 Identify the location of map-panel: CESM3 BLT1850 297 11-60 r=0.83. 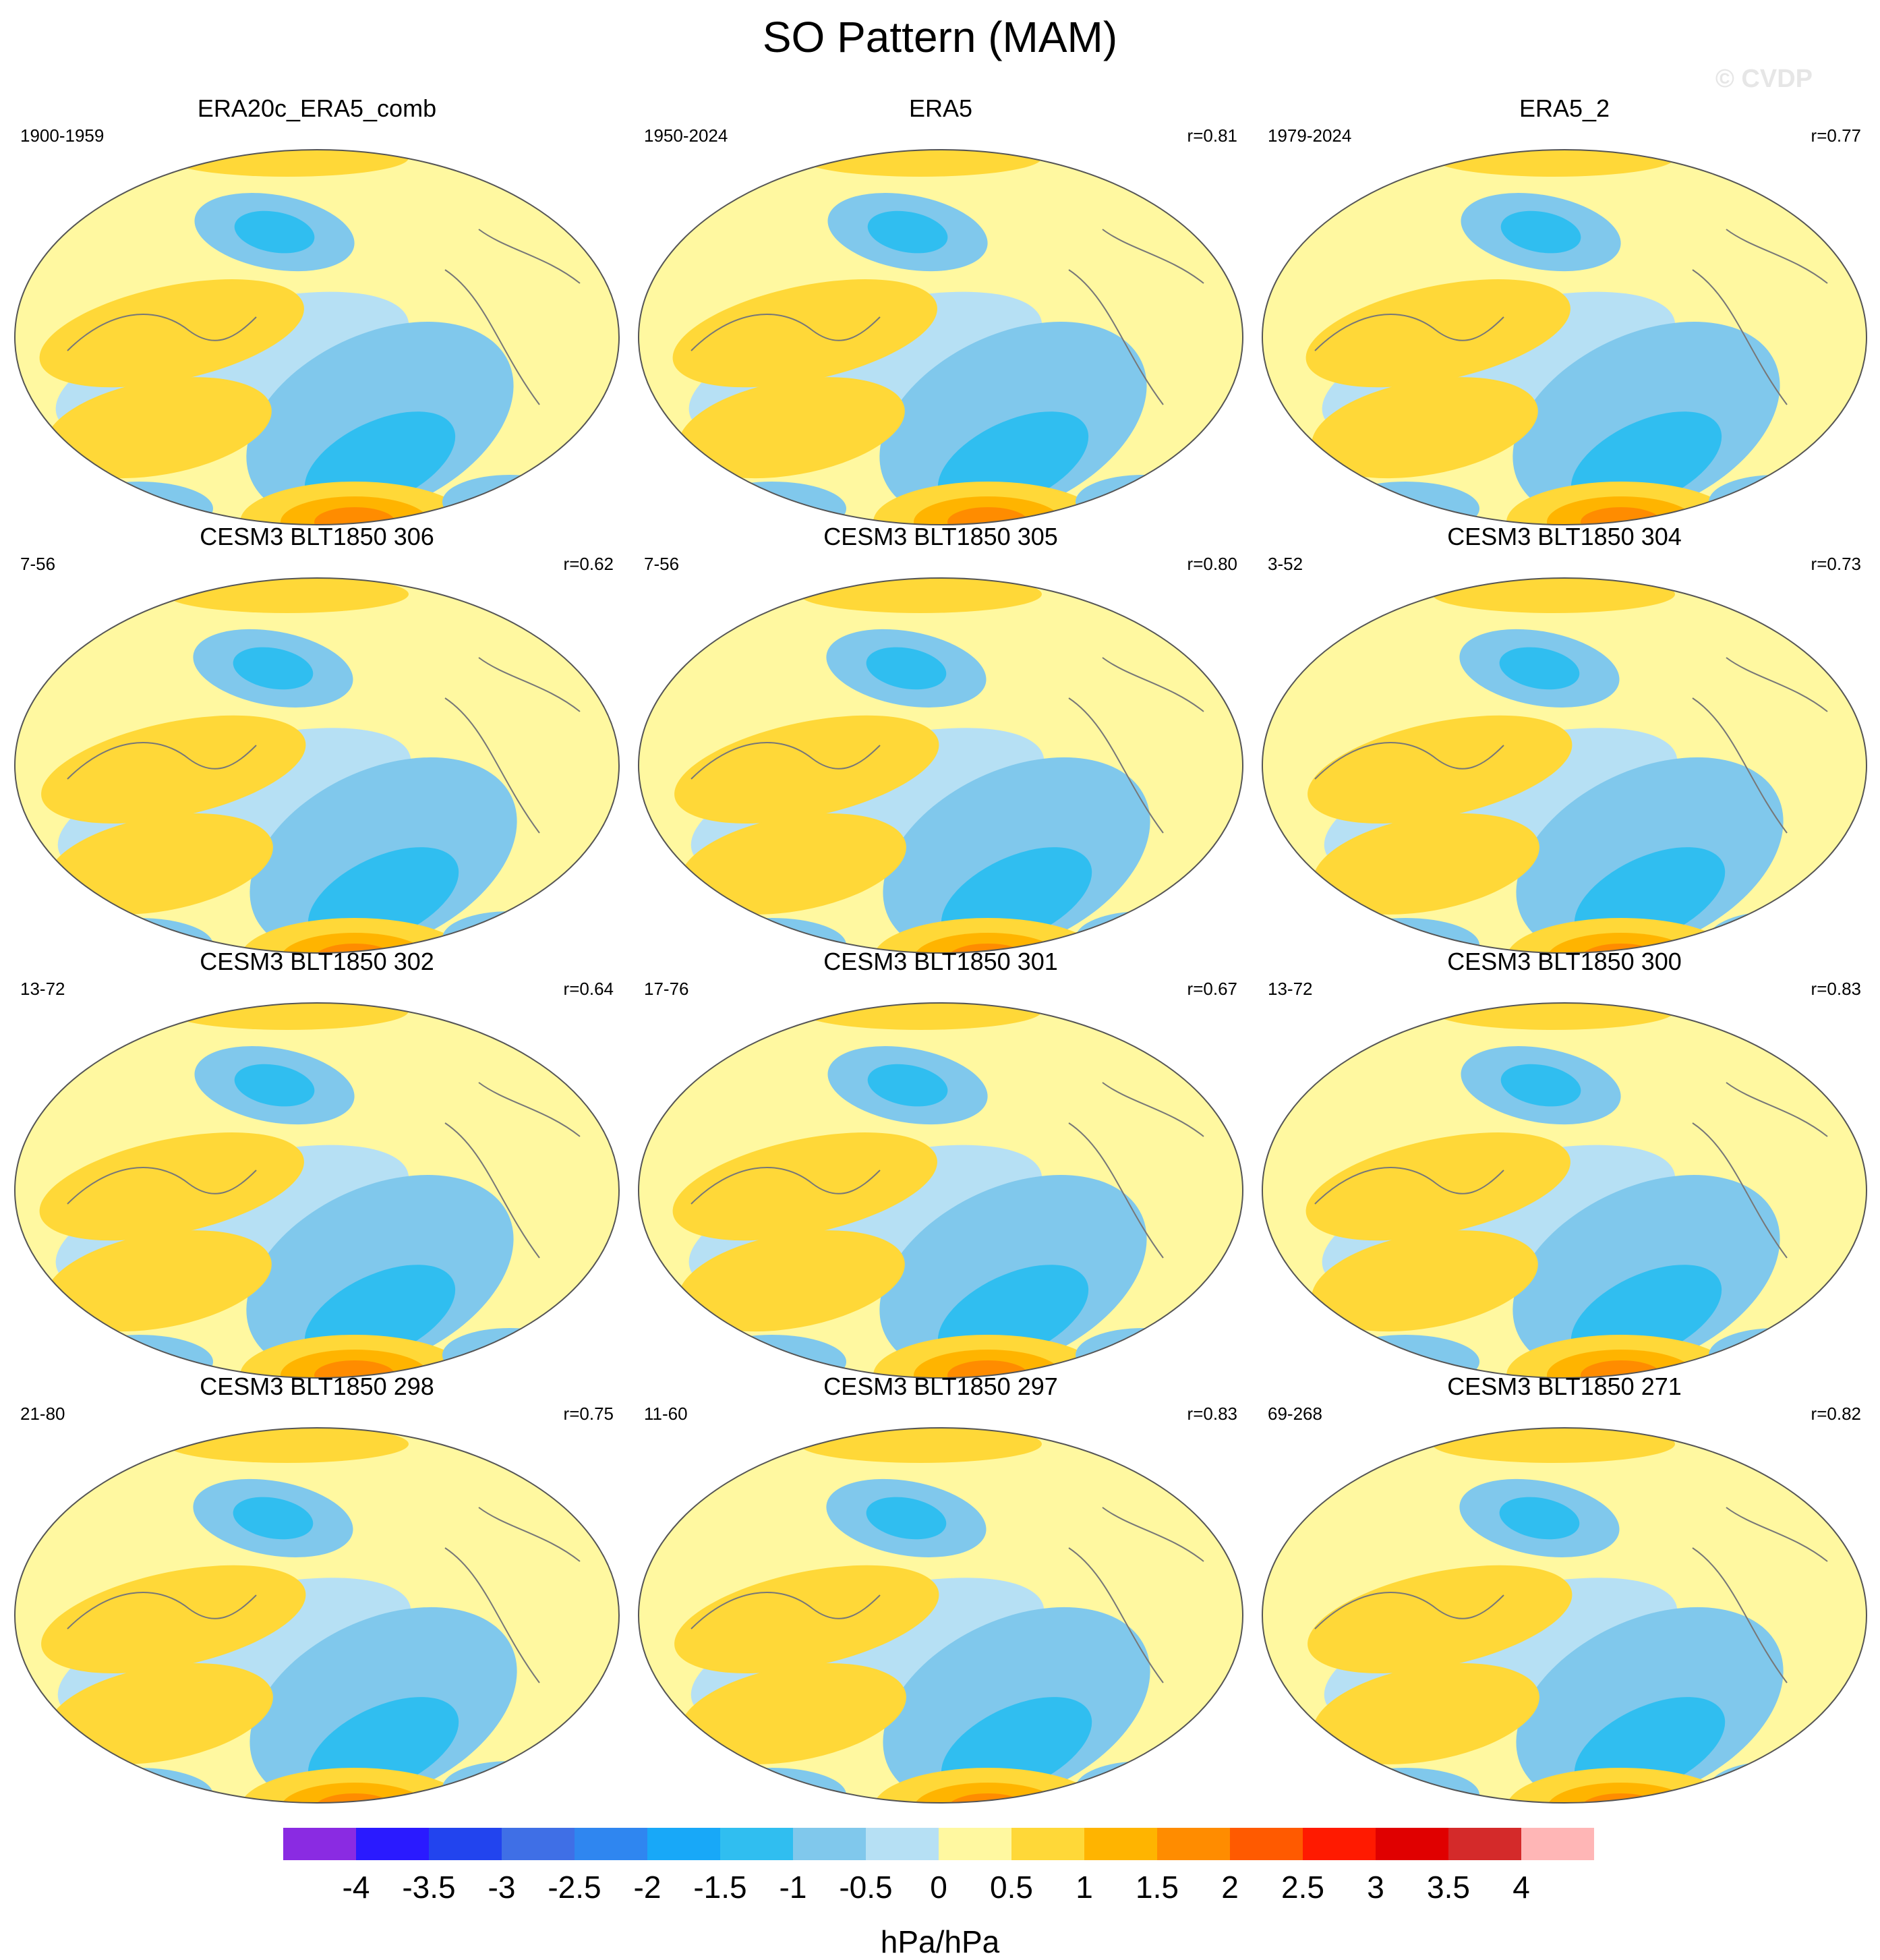
(940, 1588).